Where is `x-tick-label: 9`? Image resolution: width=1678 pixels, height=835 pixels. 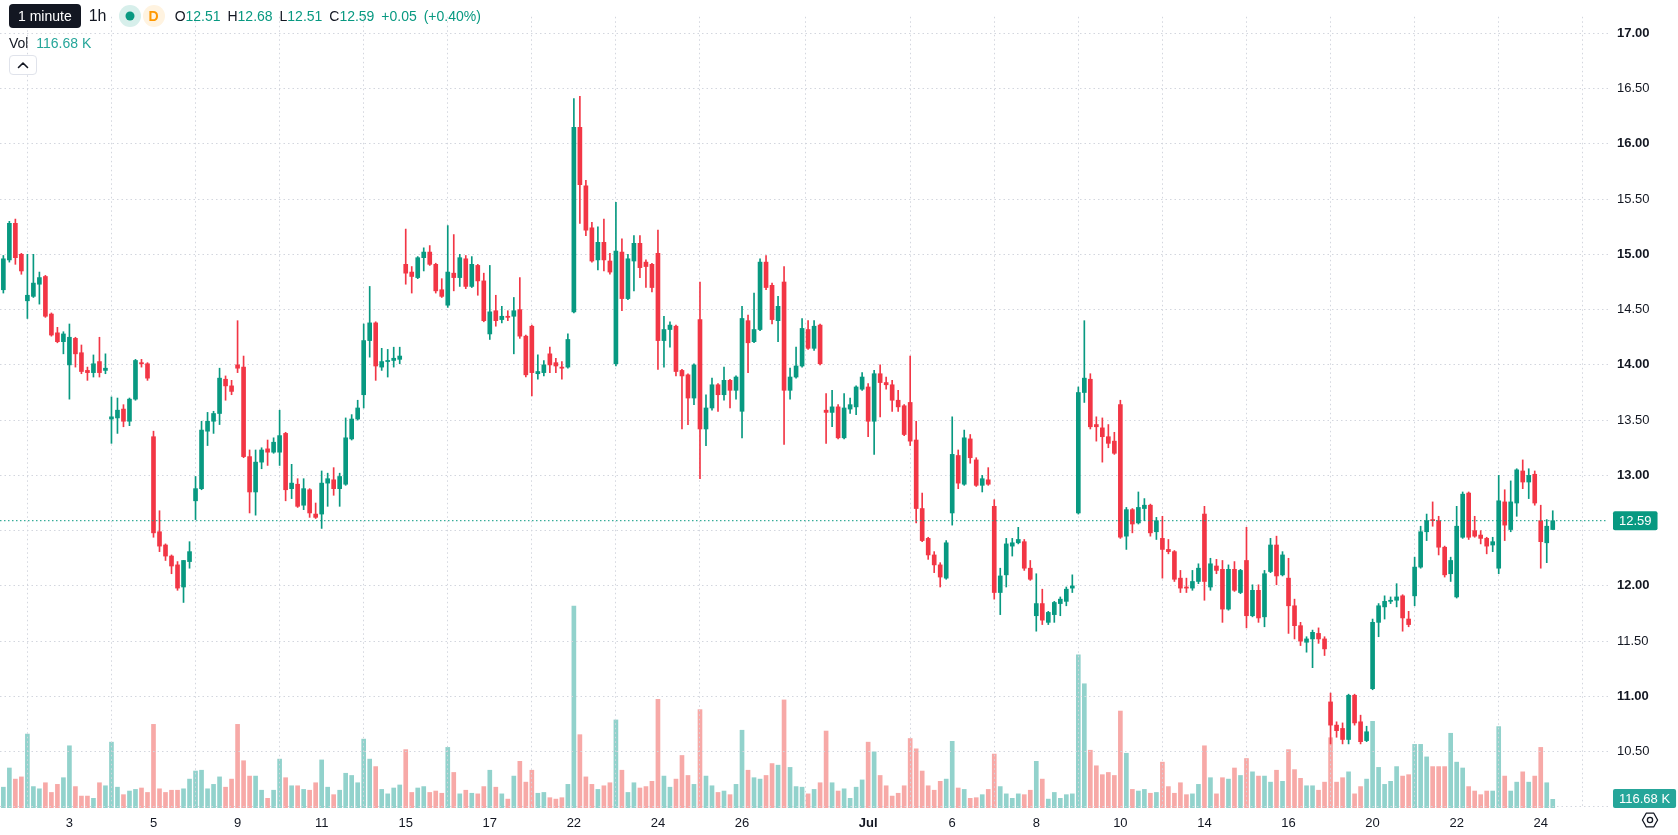 x-tick-label: 9 is located at coordinates (237, 823).